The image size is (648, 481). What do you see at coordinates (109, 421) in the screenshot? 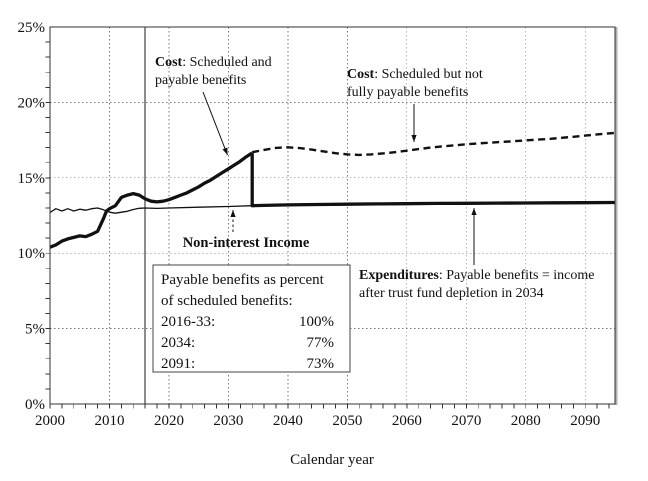
I see `x-tick-label: 2010` at bounding box center [109, 421].